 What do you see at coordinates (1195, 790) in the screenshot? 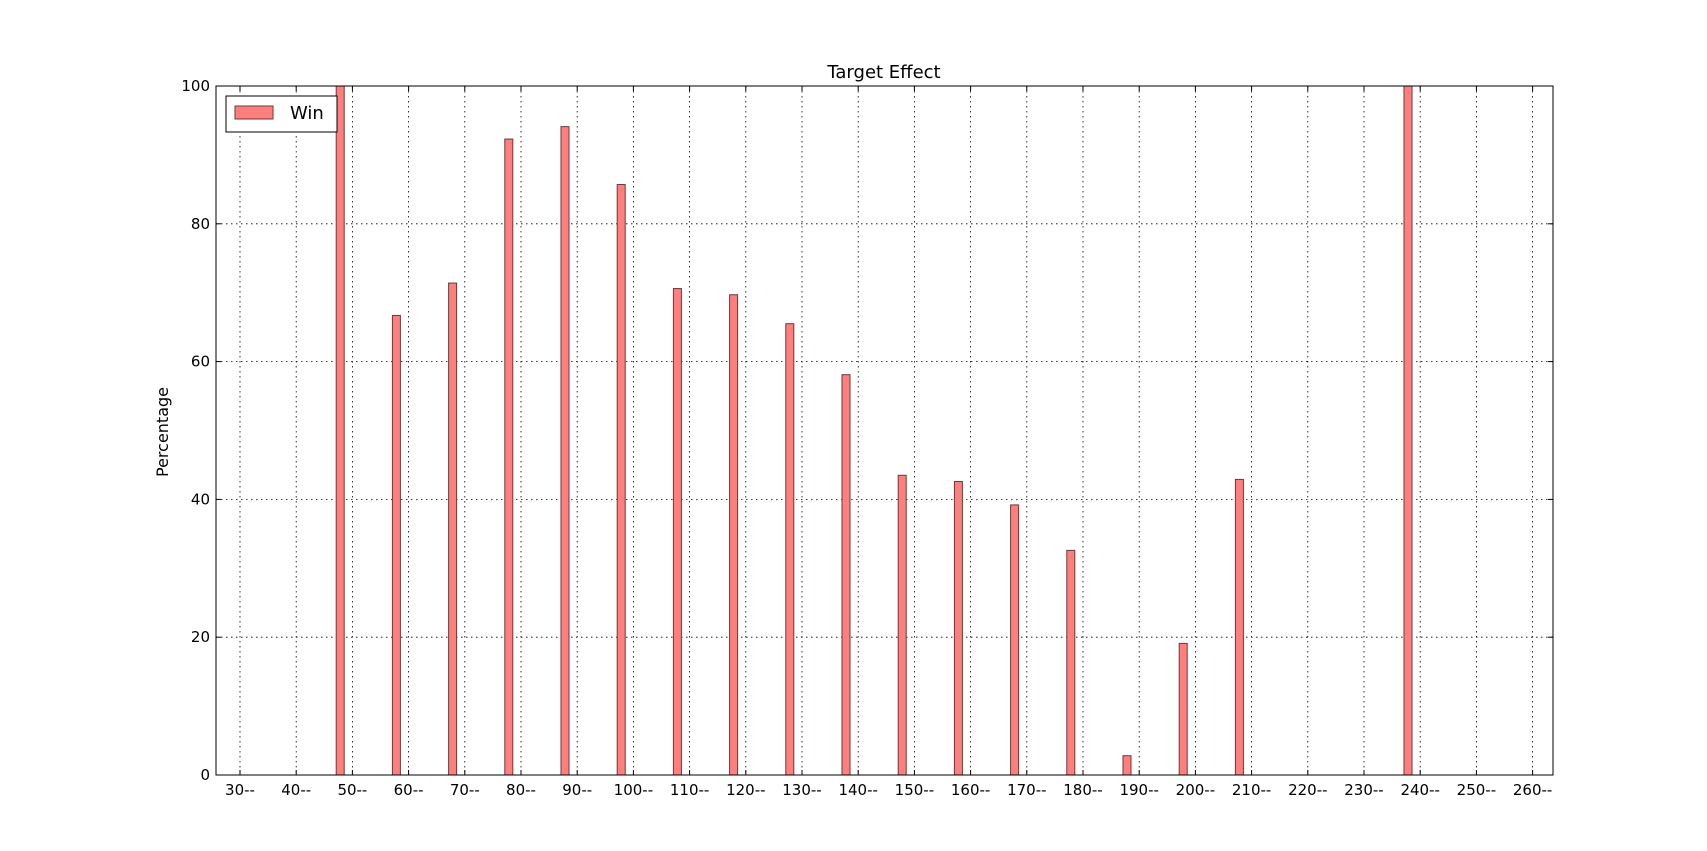
I see `x-tick-label: 200--` at bounding box center [1195, 790].